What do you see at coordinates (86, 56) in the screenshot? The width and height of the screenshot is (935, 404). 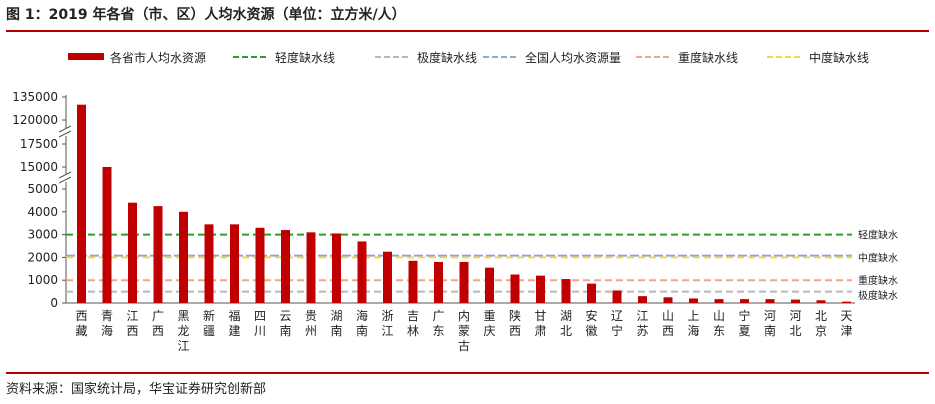 I see `legend-swatch` at bounding box center [86, 56].